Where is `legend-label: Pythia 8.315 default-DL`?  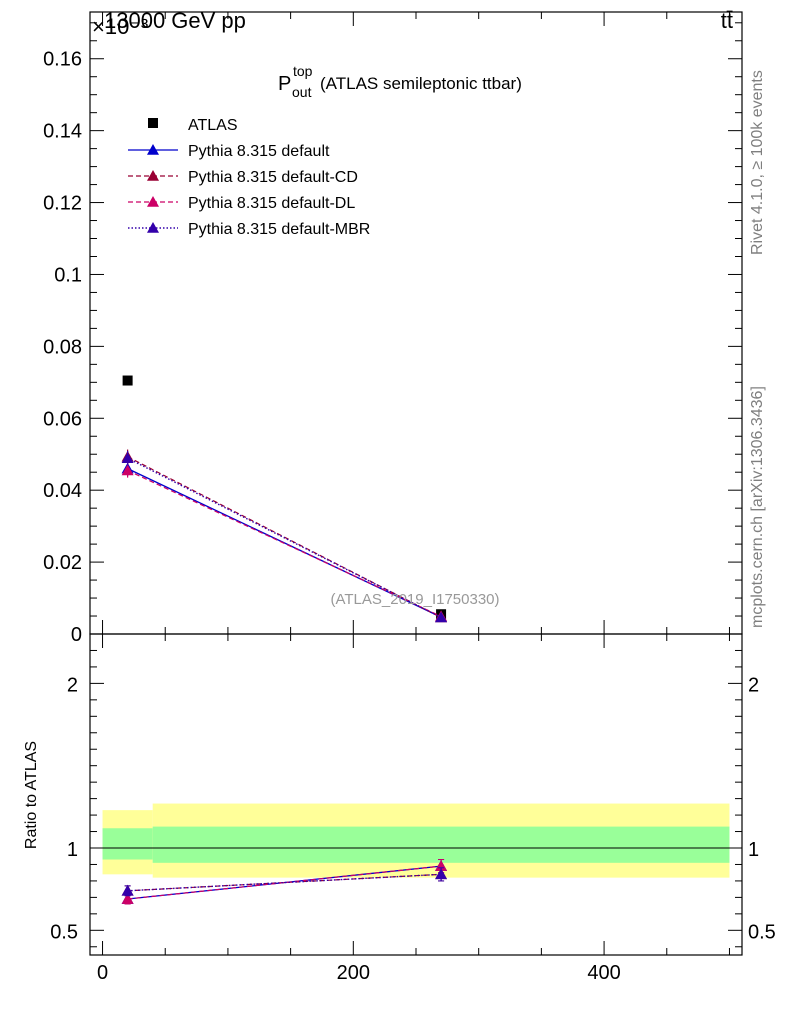 legend-label: Pythia 8.315 default-DL is located at coordinates (271, 203).